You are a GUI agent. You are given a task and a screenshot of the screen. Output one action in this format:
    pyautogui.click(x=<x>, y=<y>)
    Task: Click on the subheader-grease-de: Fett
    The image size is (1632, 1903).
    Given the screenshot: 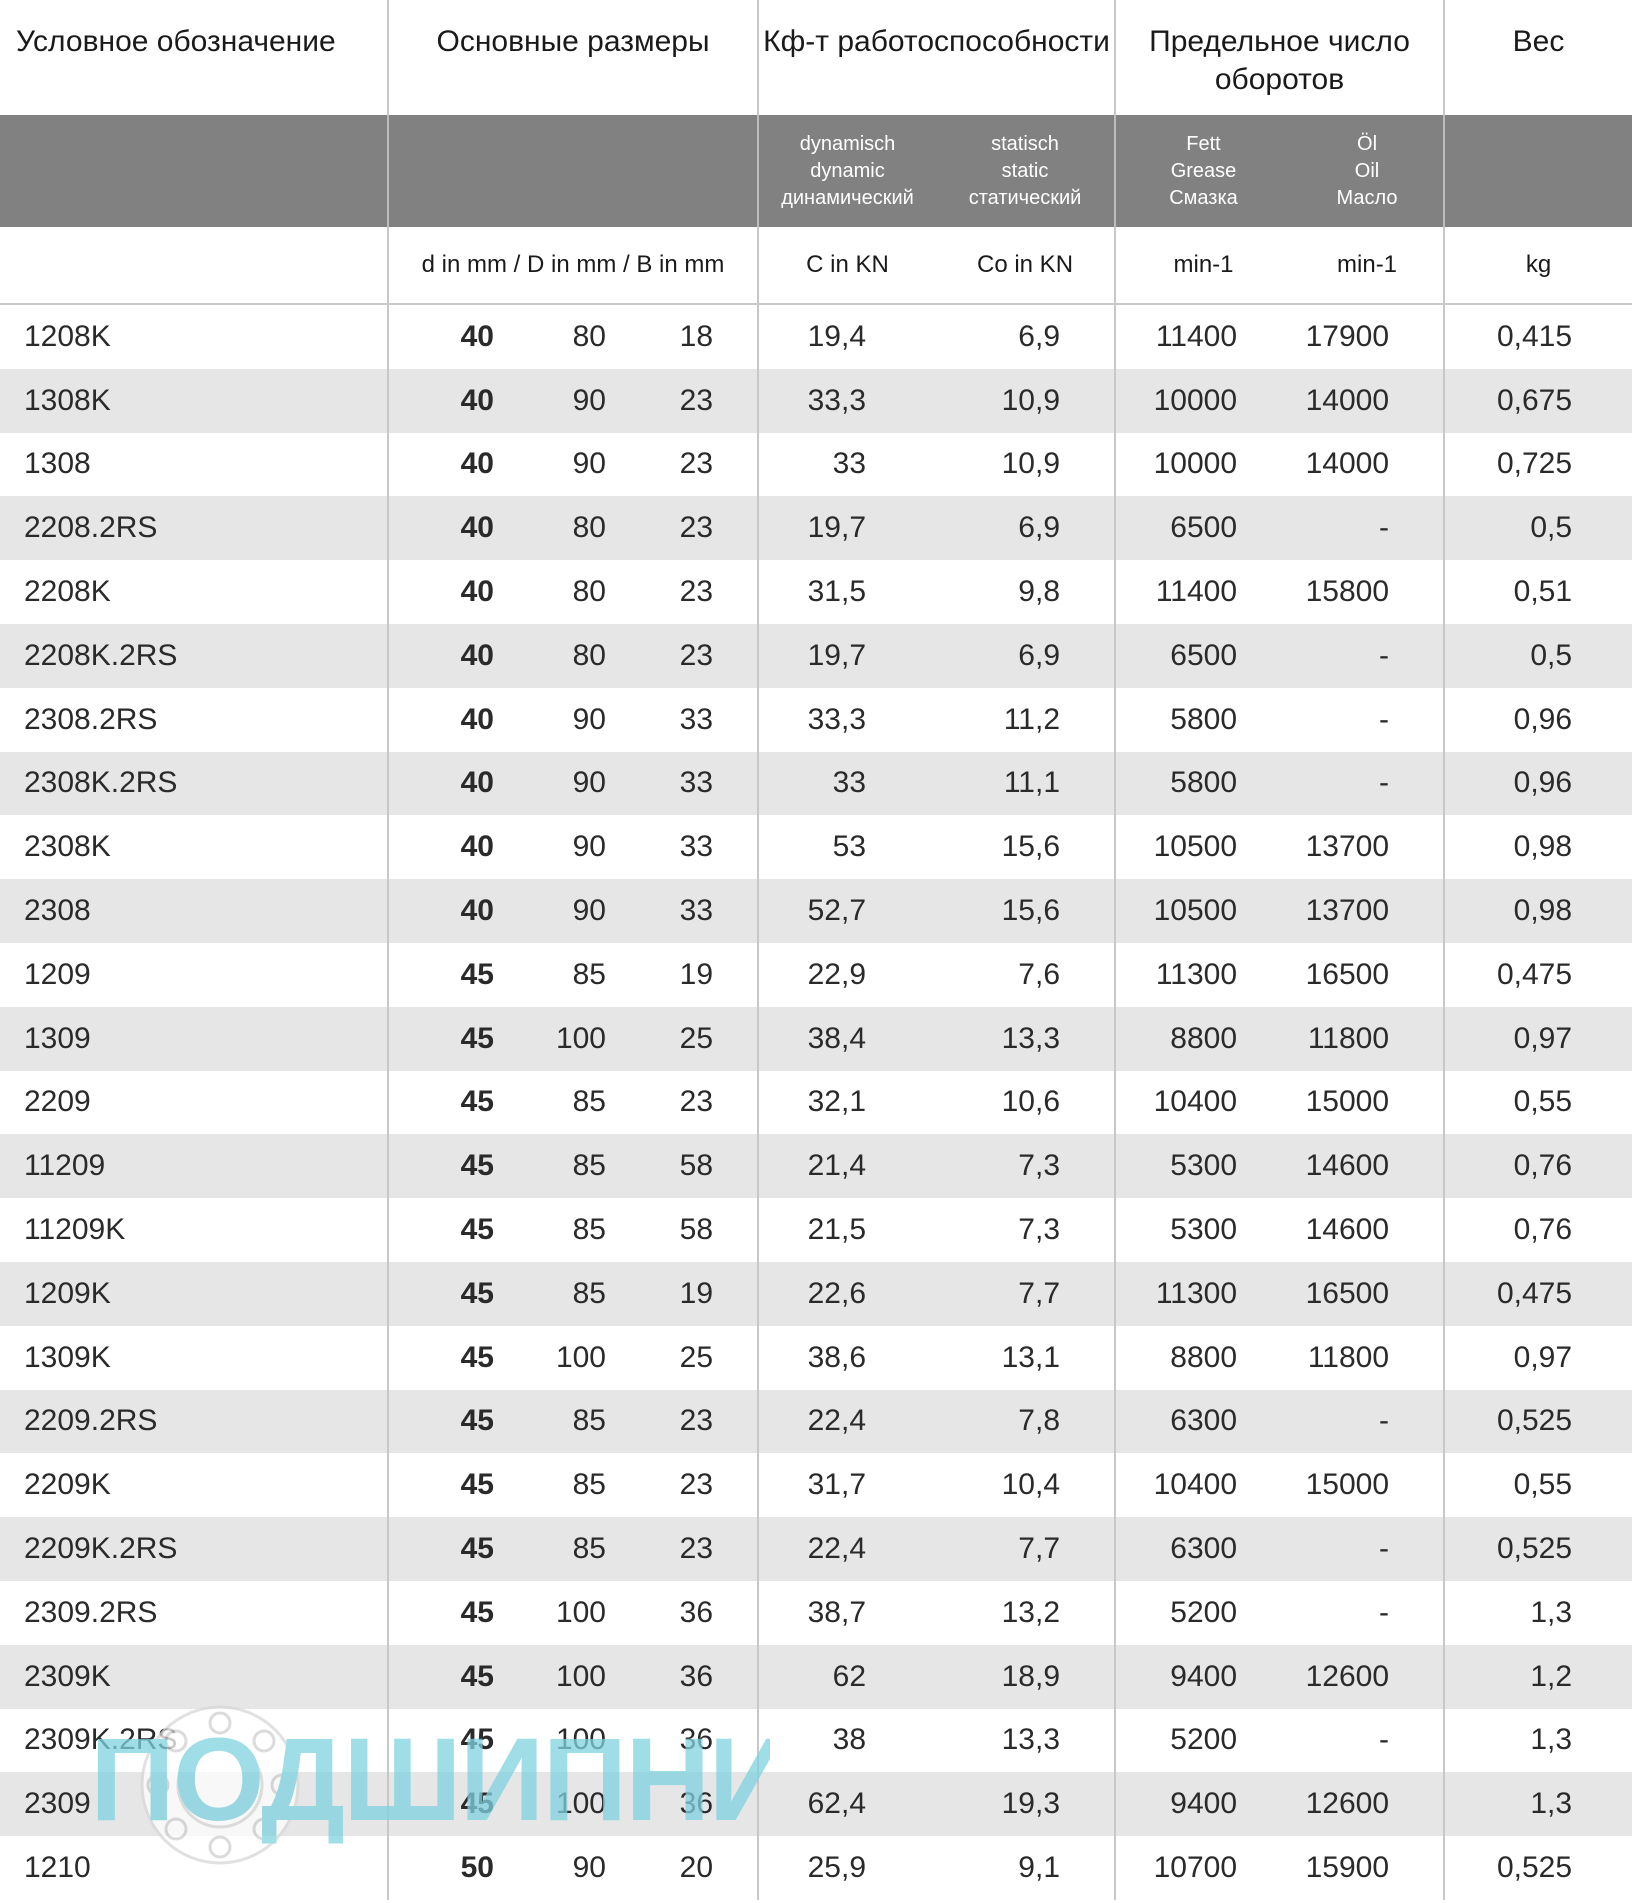 What is the action you would take?
    pyautogui.click(x=1203, y=143)
    